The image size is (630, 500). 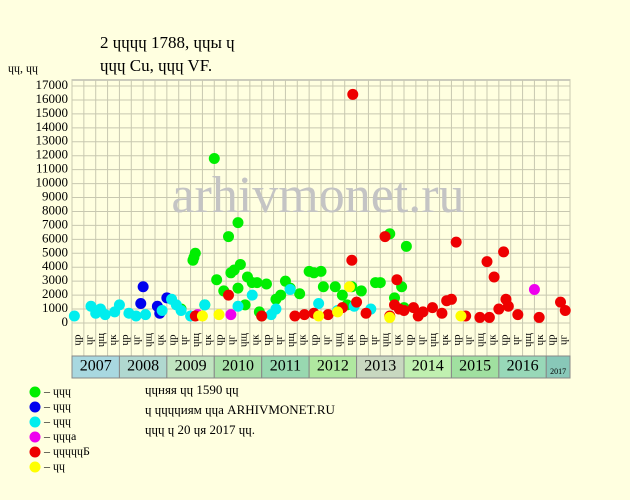 What do you see at coordinates (55, 237) in the screenshot?
I see `y-tick-label: 6000` at bounding box center [55, 237].